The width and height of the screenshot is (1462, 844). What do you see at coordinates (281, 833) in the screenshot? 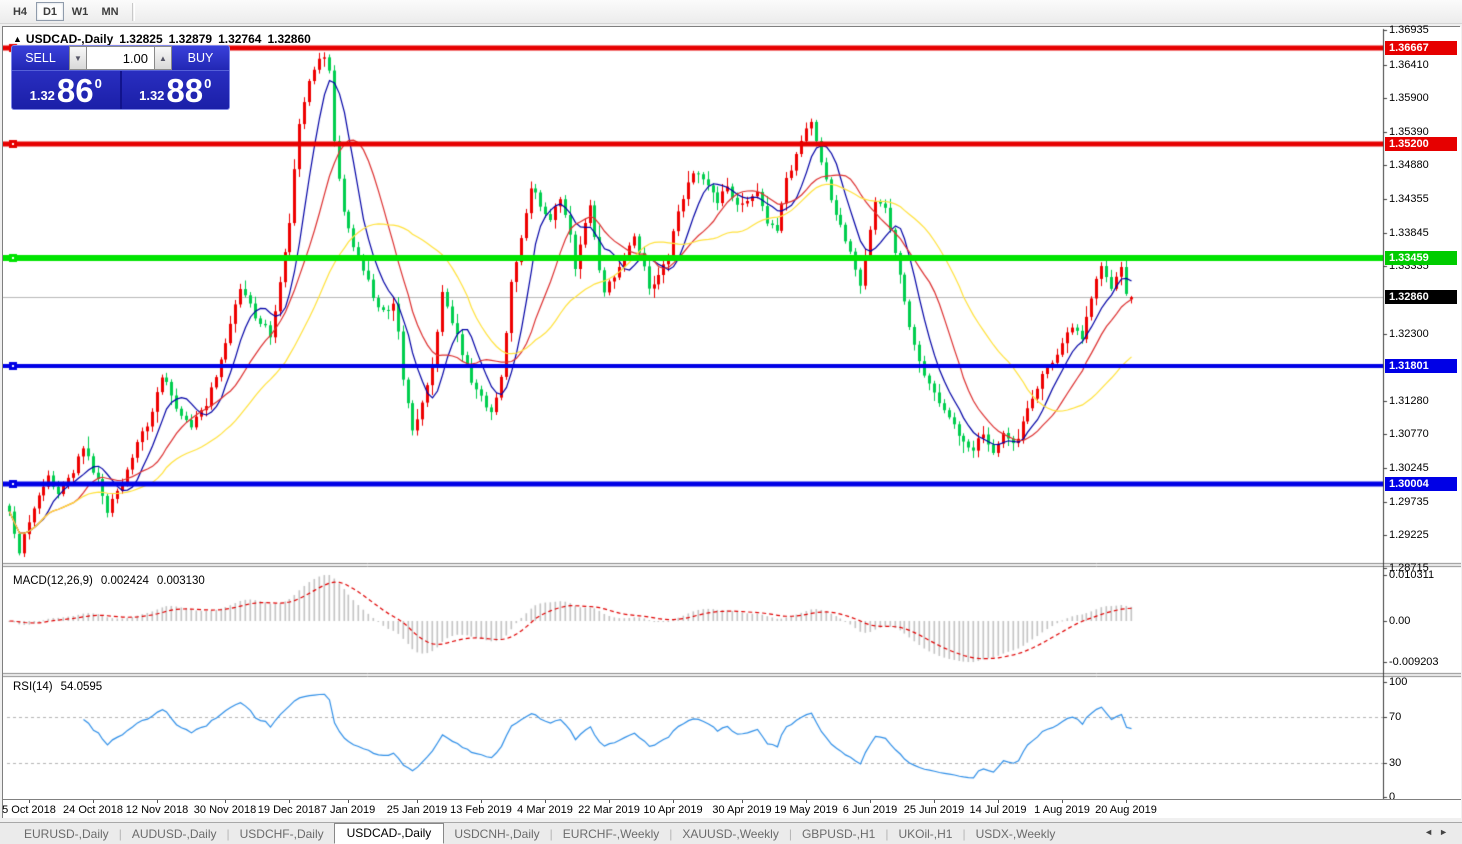
I see `tab-usdchf-daily: USDCHF-,Daily` at bounding box center [281, 833].